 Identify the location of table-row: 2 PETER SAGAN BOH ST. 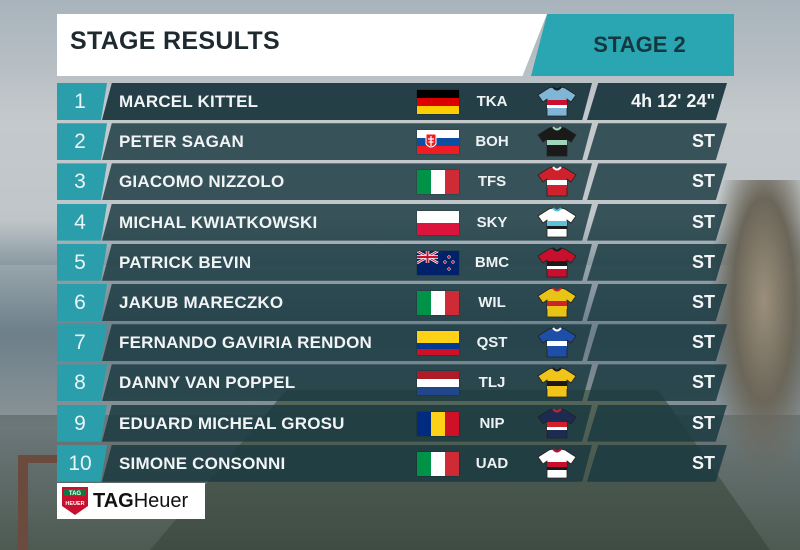
(392, 142).